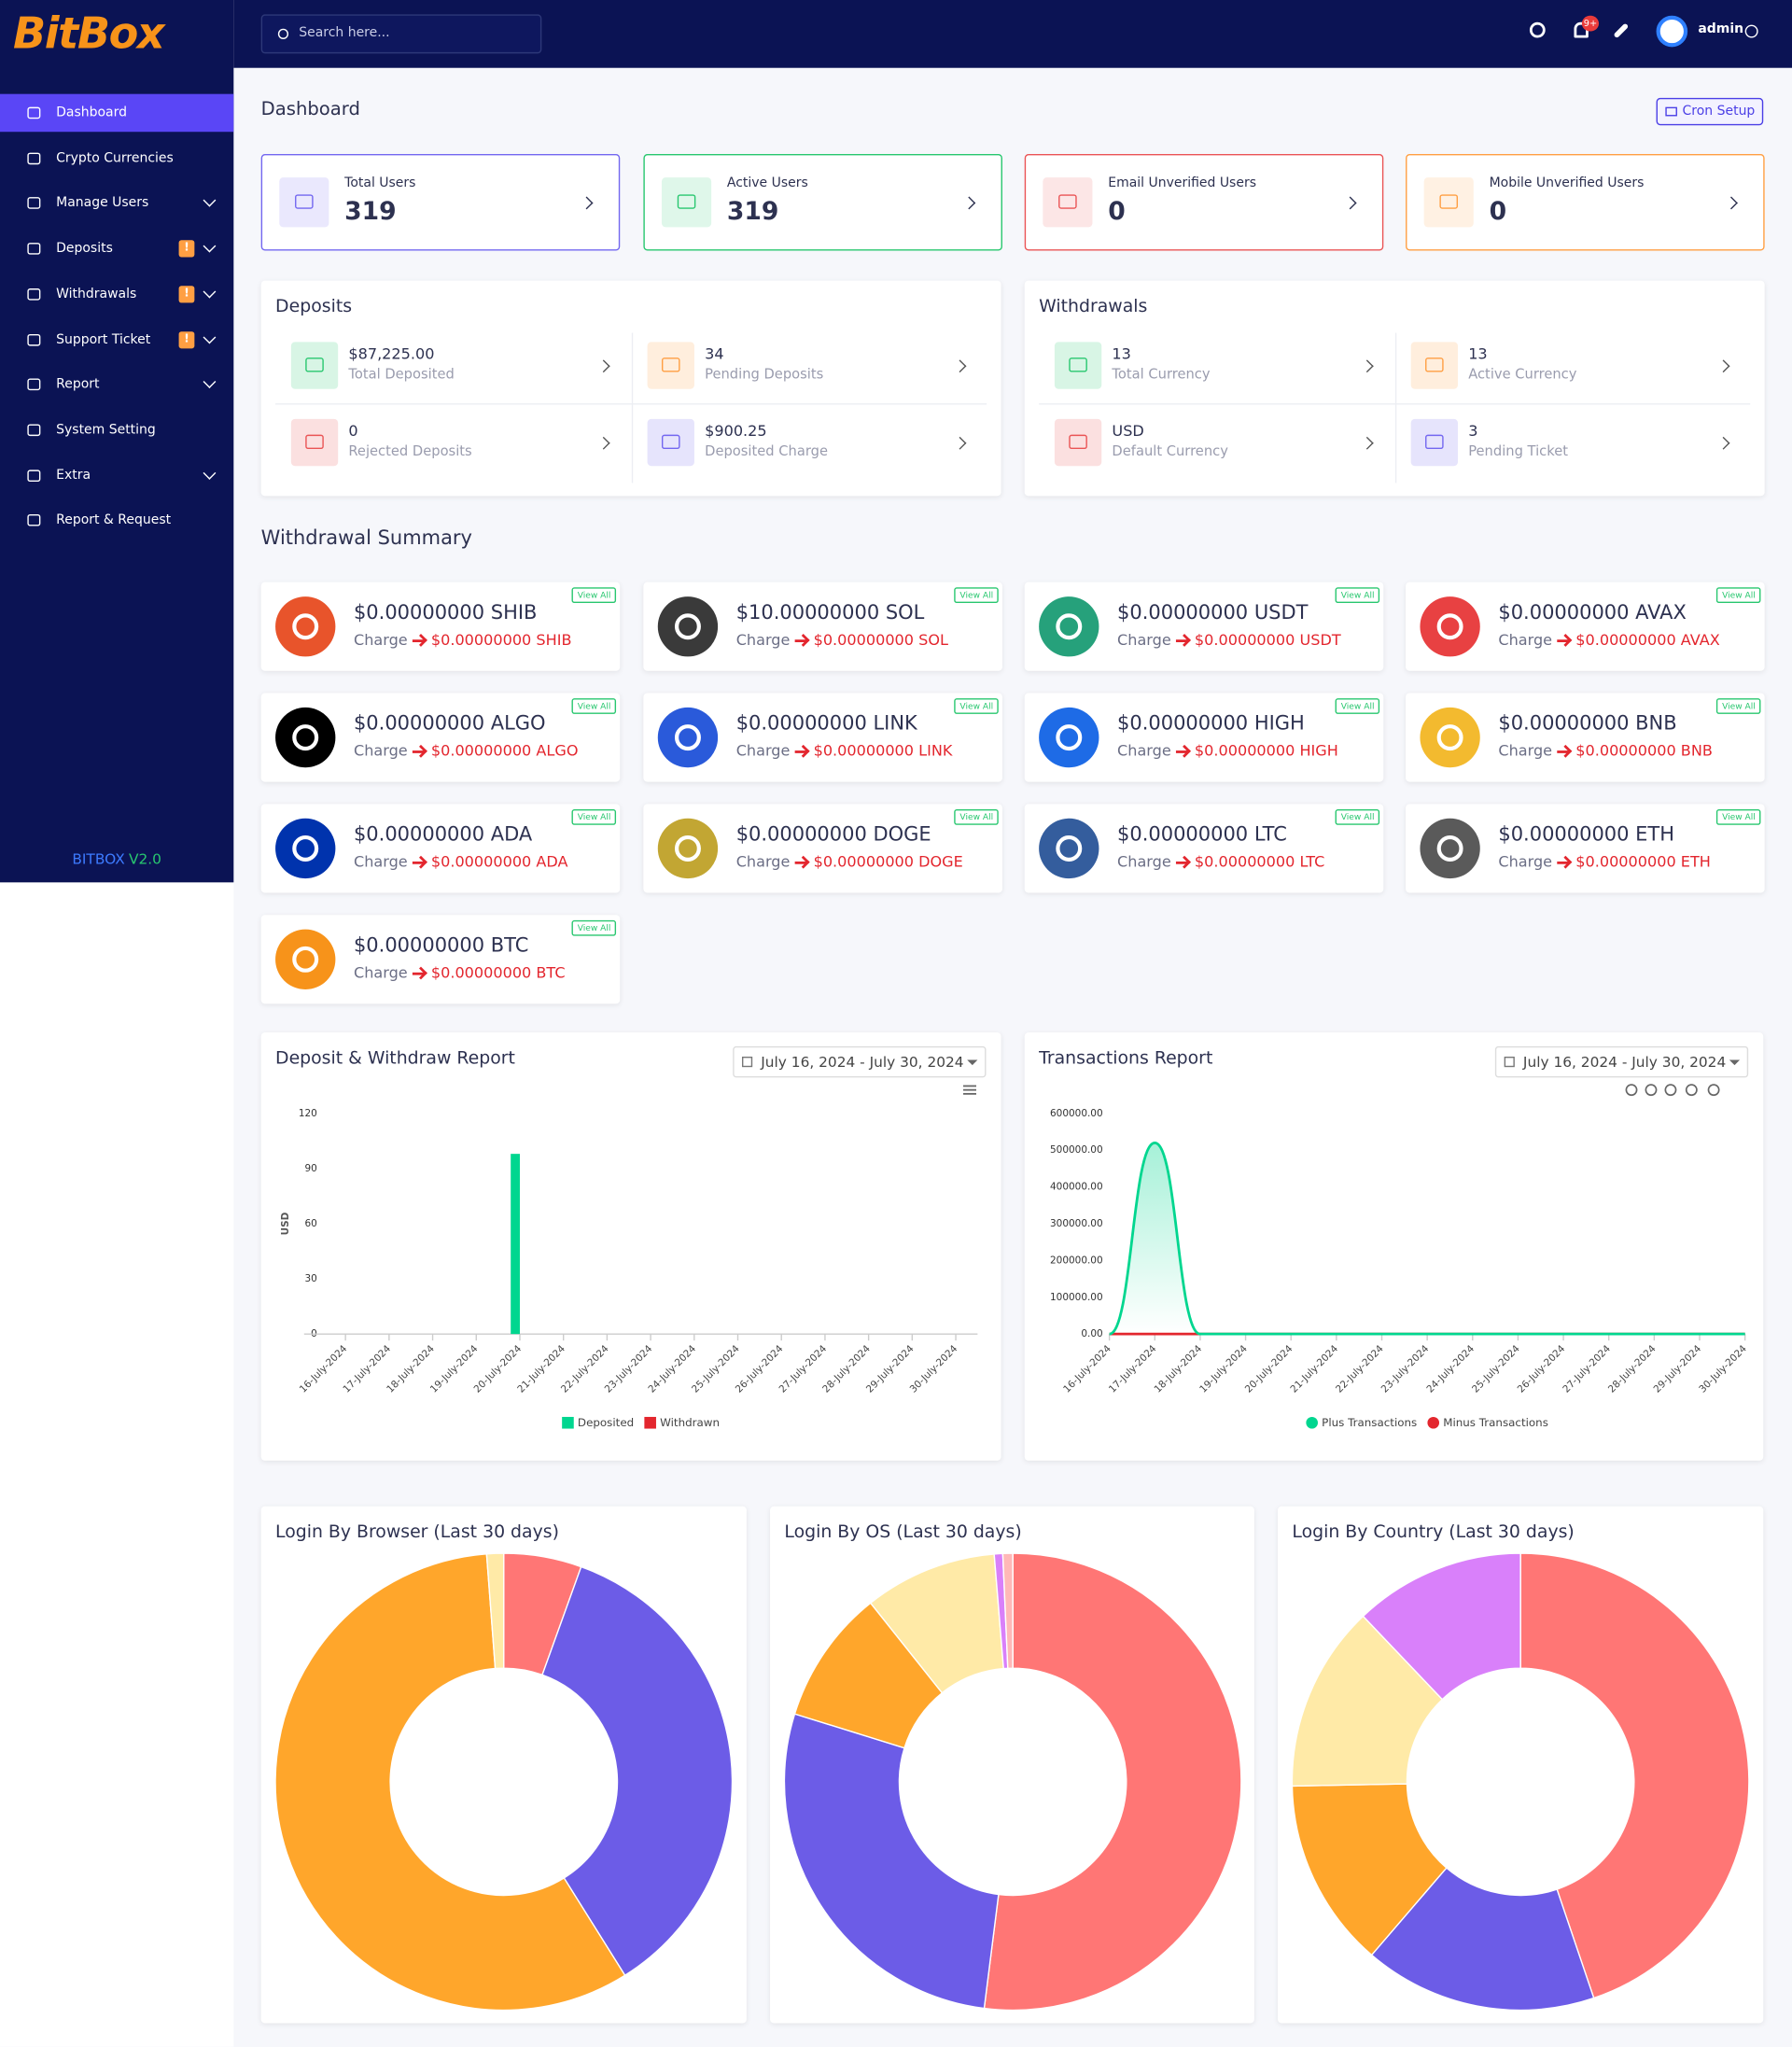 The image size is (1792, 2047). What do you see at coordinates (1672, 31) in the screenshot?
I see `avatar` at bounding box center [1672, 31].